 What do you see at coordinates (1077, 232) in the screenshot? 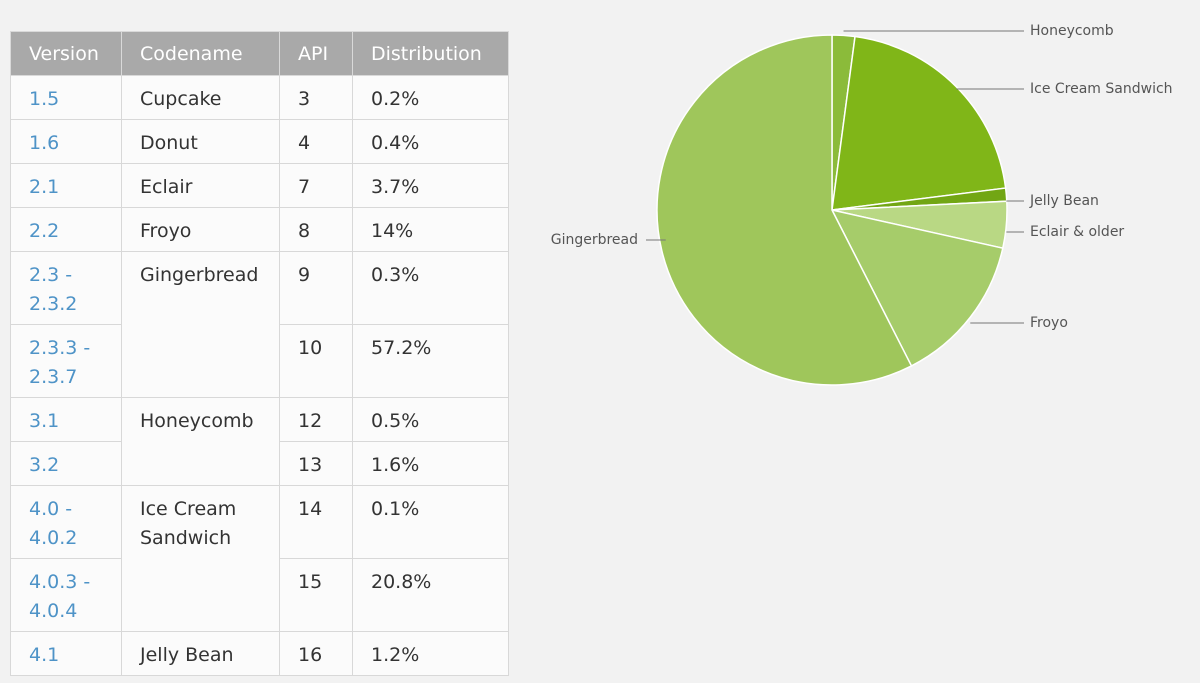
I see `pie-label: Eclair & older` at bounding box center [1077, 232].